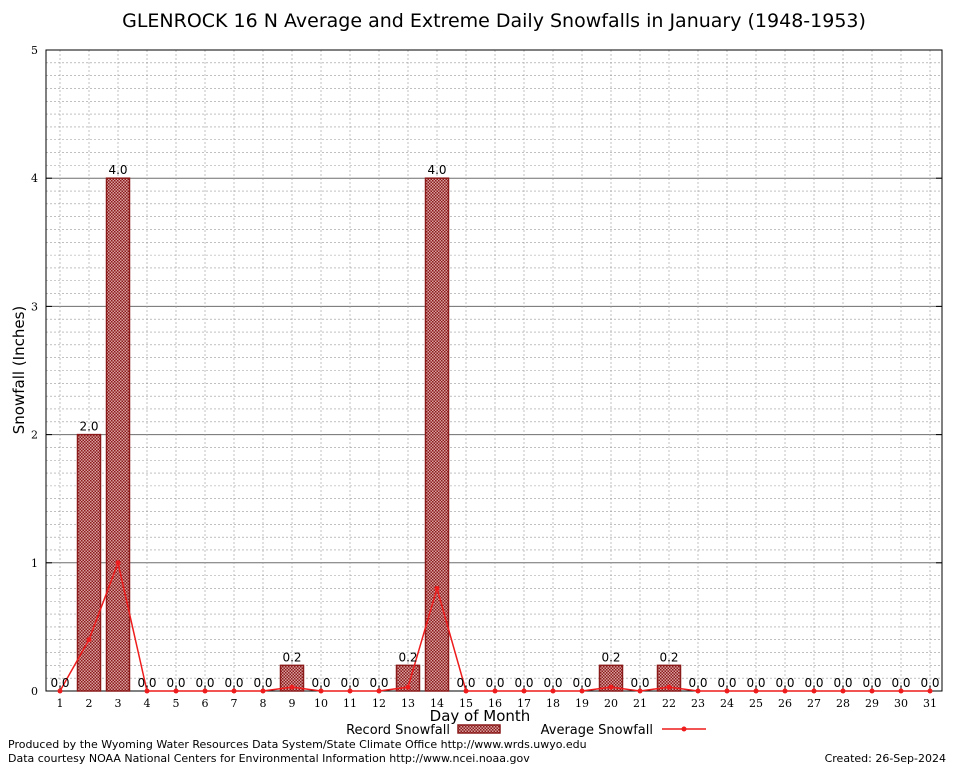 The width and height of the screenshot is (954, 768). What do you see at coordinates (814, 703) in the screenshot?
I see `x-tick-label: 27` at bounding box center [814, 703].